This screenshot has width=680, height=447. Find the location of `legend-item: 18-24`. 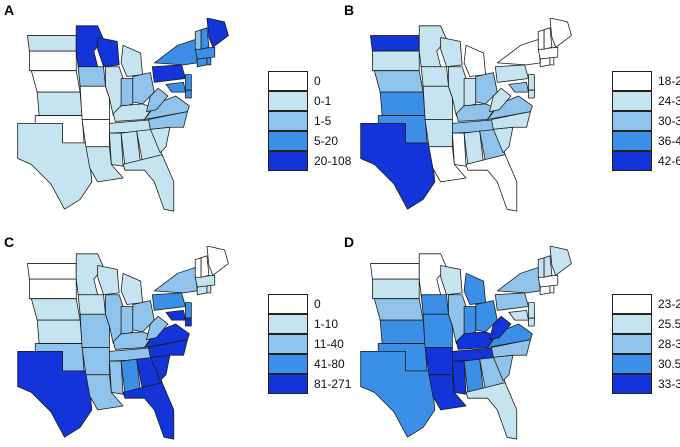

legend-item: 18-24 is located at coordinates (646, 81).